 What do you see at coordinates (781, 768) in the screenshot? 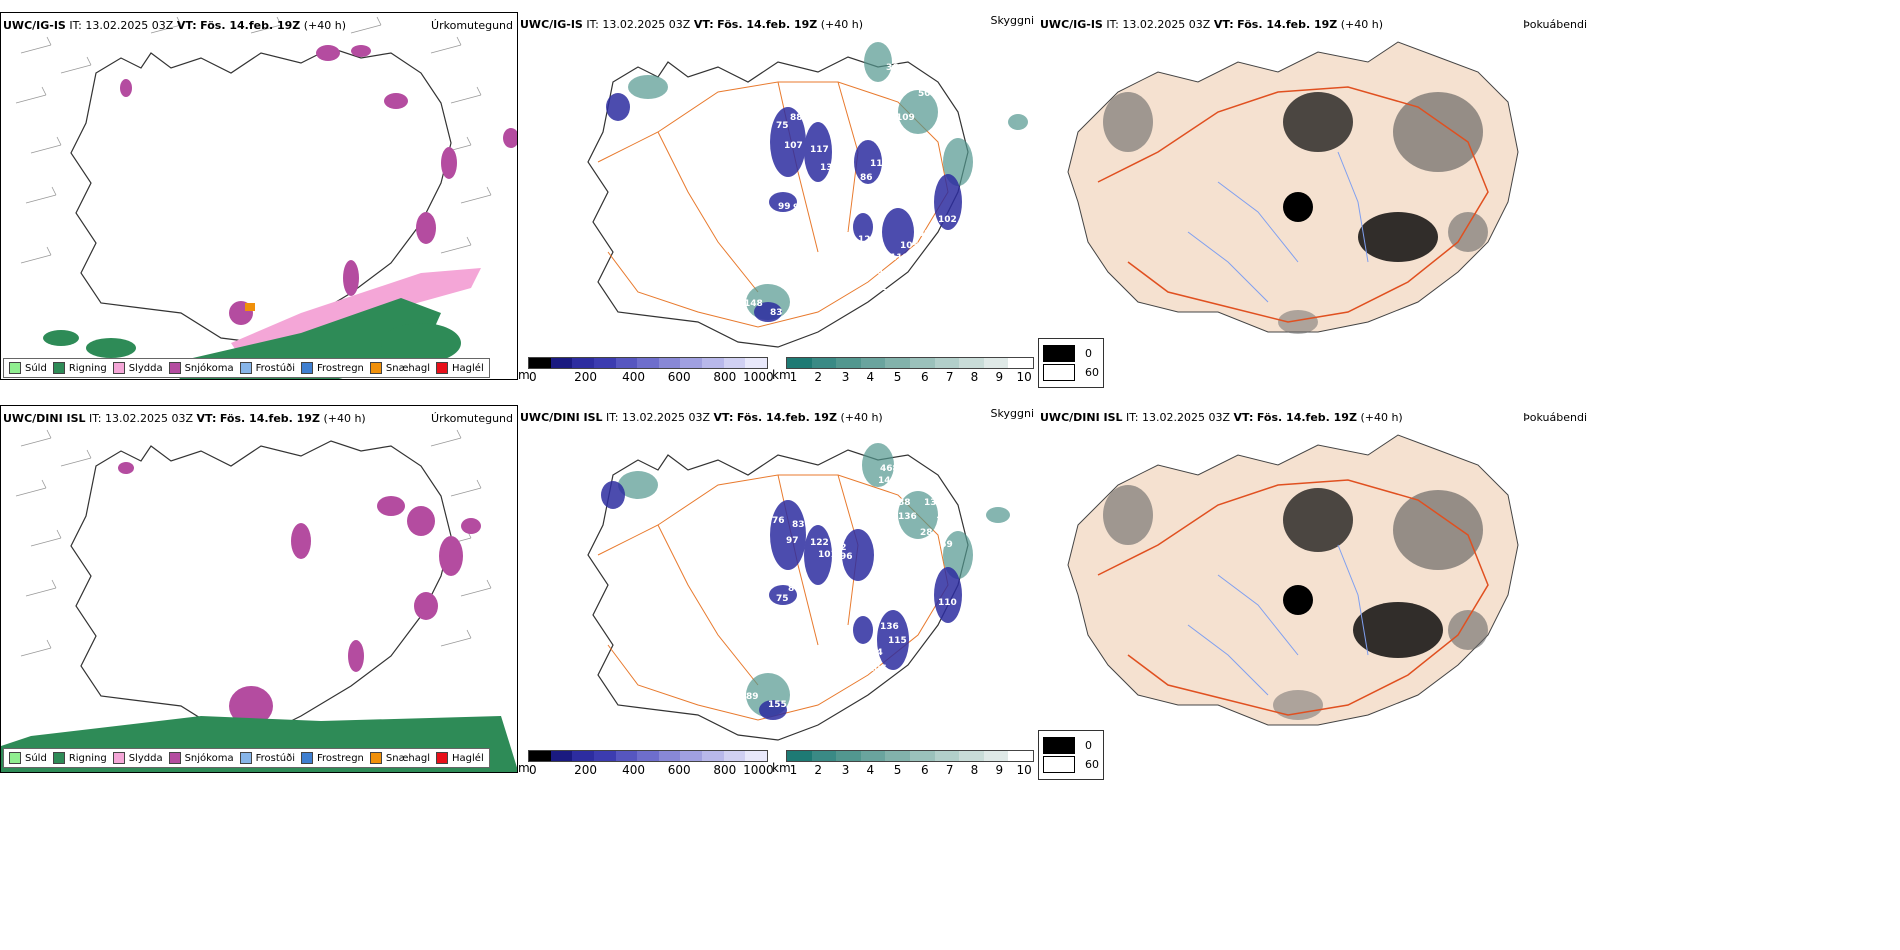
I see `colorbar-unit: km` at bounding box center [781, 768].